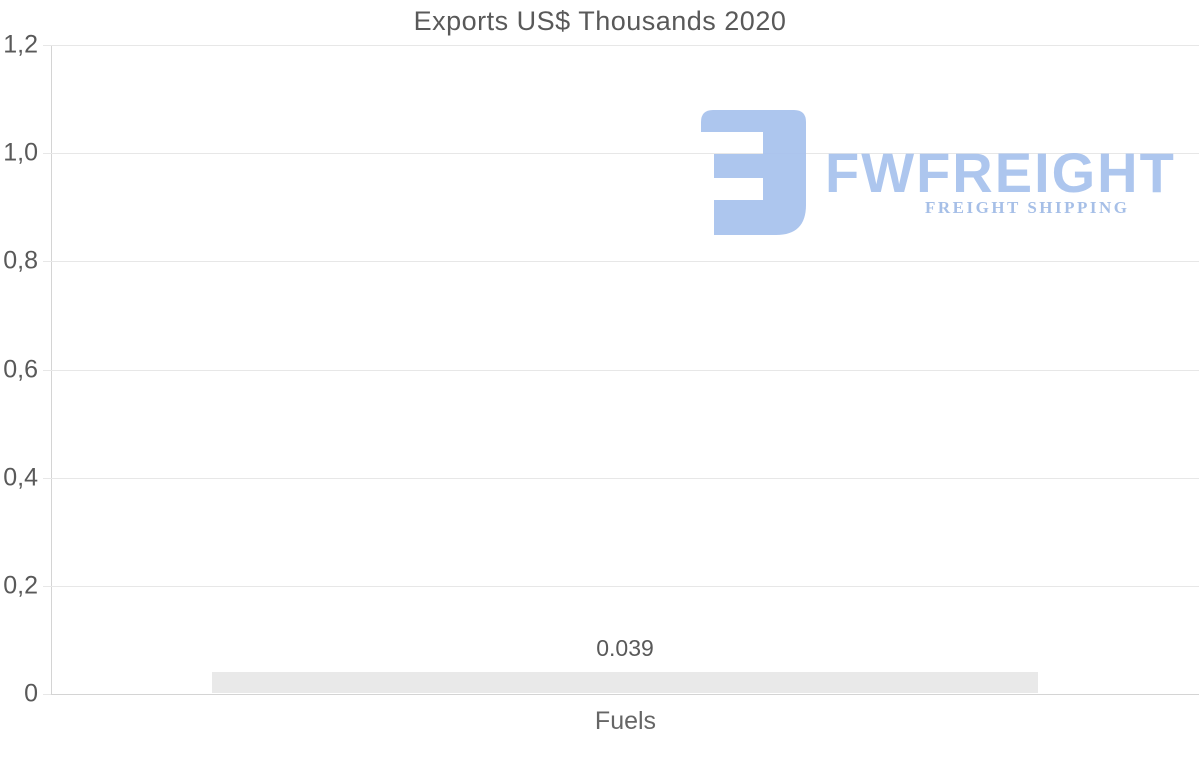 The height and width of the screenshot is (763, 1200). Describe the element at coordinates (20, 44) in the screenshot. I see `y-axis-tick-label: 1,2` at that location.